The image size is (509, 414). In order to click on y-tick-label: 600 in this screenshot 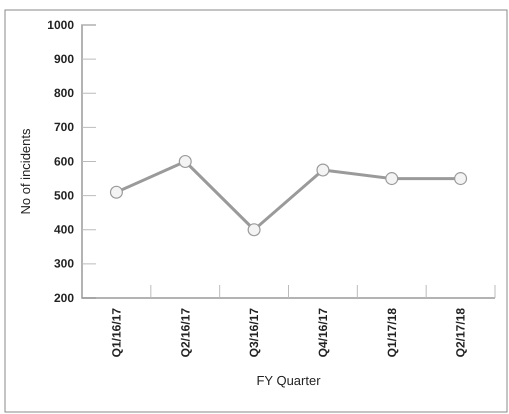, I will do `click(64, 161)`.